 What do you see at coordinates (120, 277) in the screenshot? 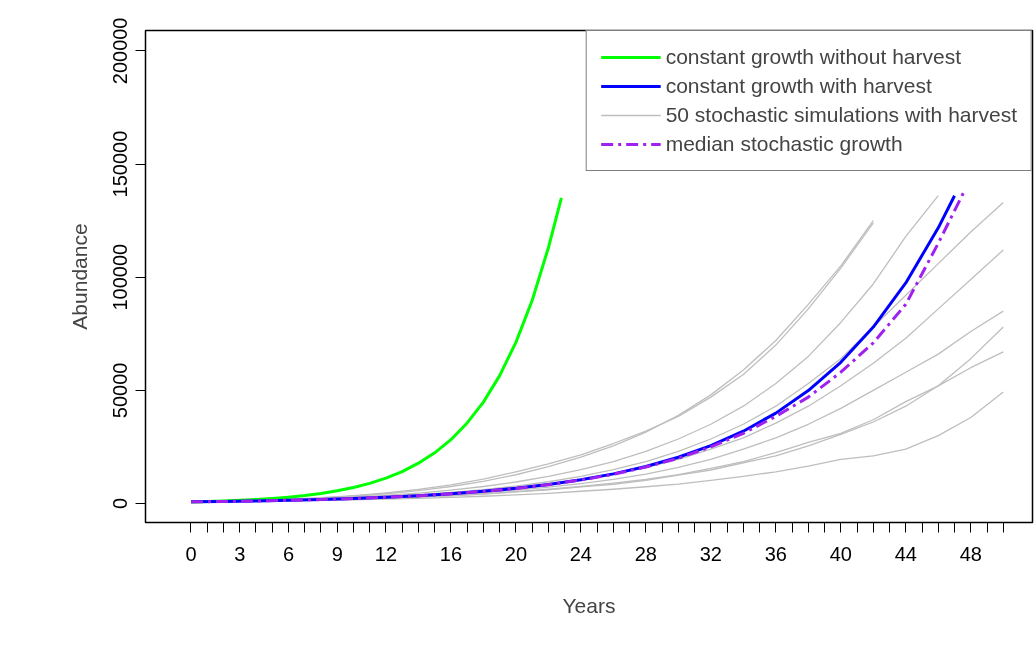
I see `y-tick-label: 100000` at bounding box center [120, 277].